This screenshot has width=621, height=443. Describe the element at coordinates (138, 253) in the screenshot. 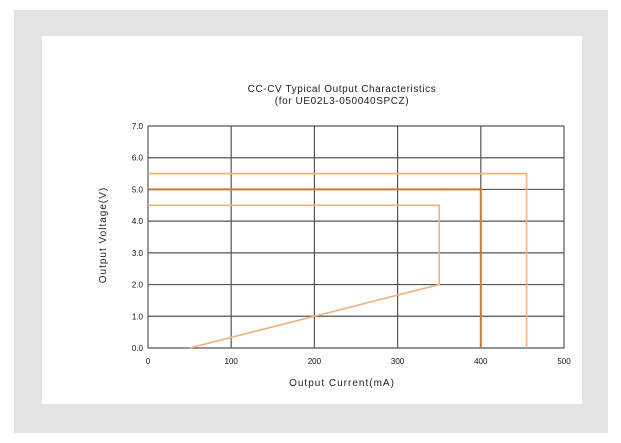

I see `y-tick-label-3-0: 3.0` at that location.